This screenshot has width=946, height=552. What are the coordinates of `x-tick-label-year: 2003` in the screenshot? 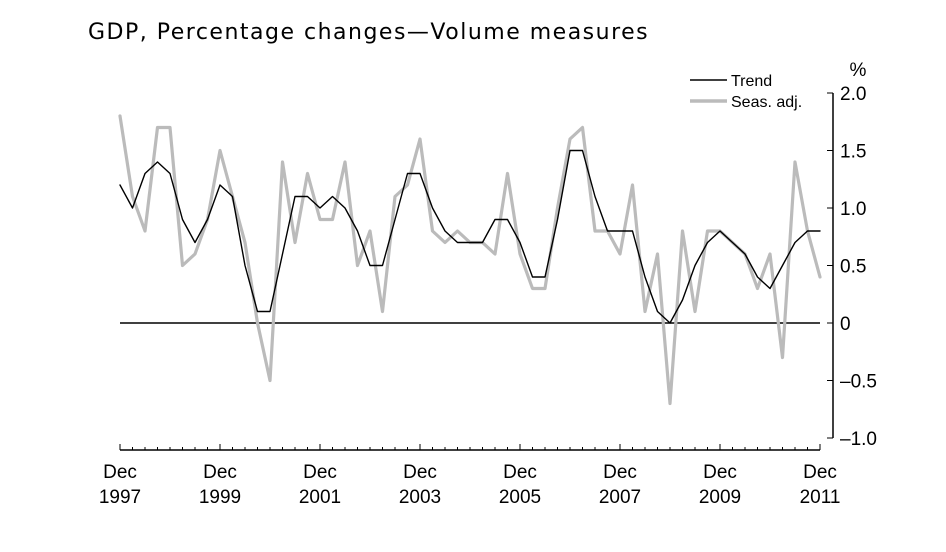 It's located at (420, 497).